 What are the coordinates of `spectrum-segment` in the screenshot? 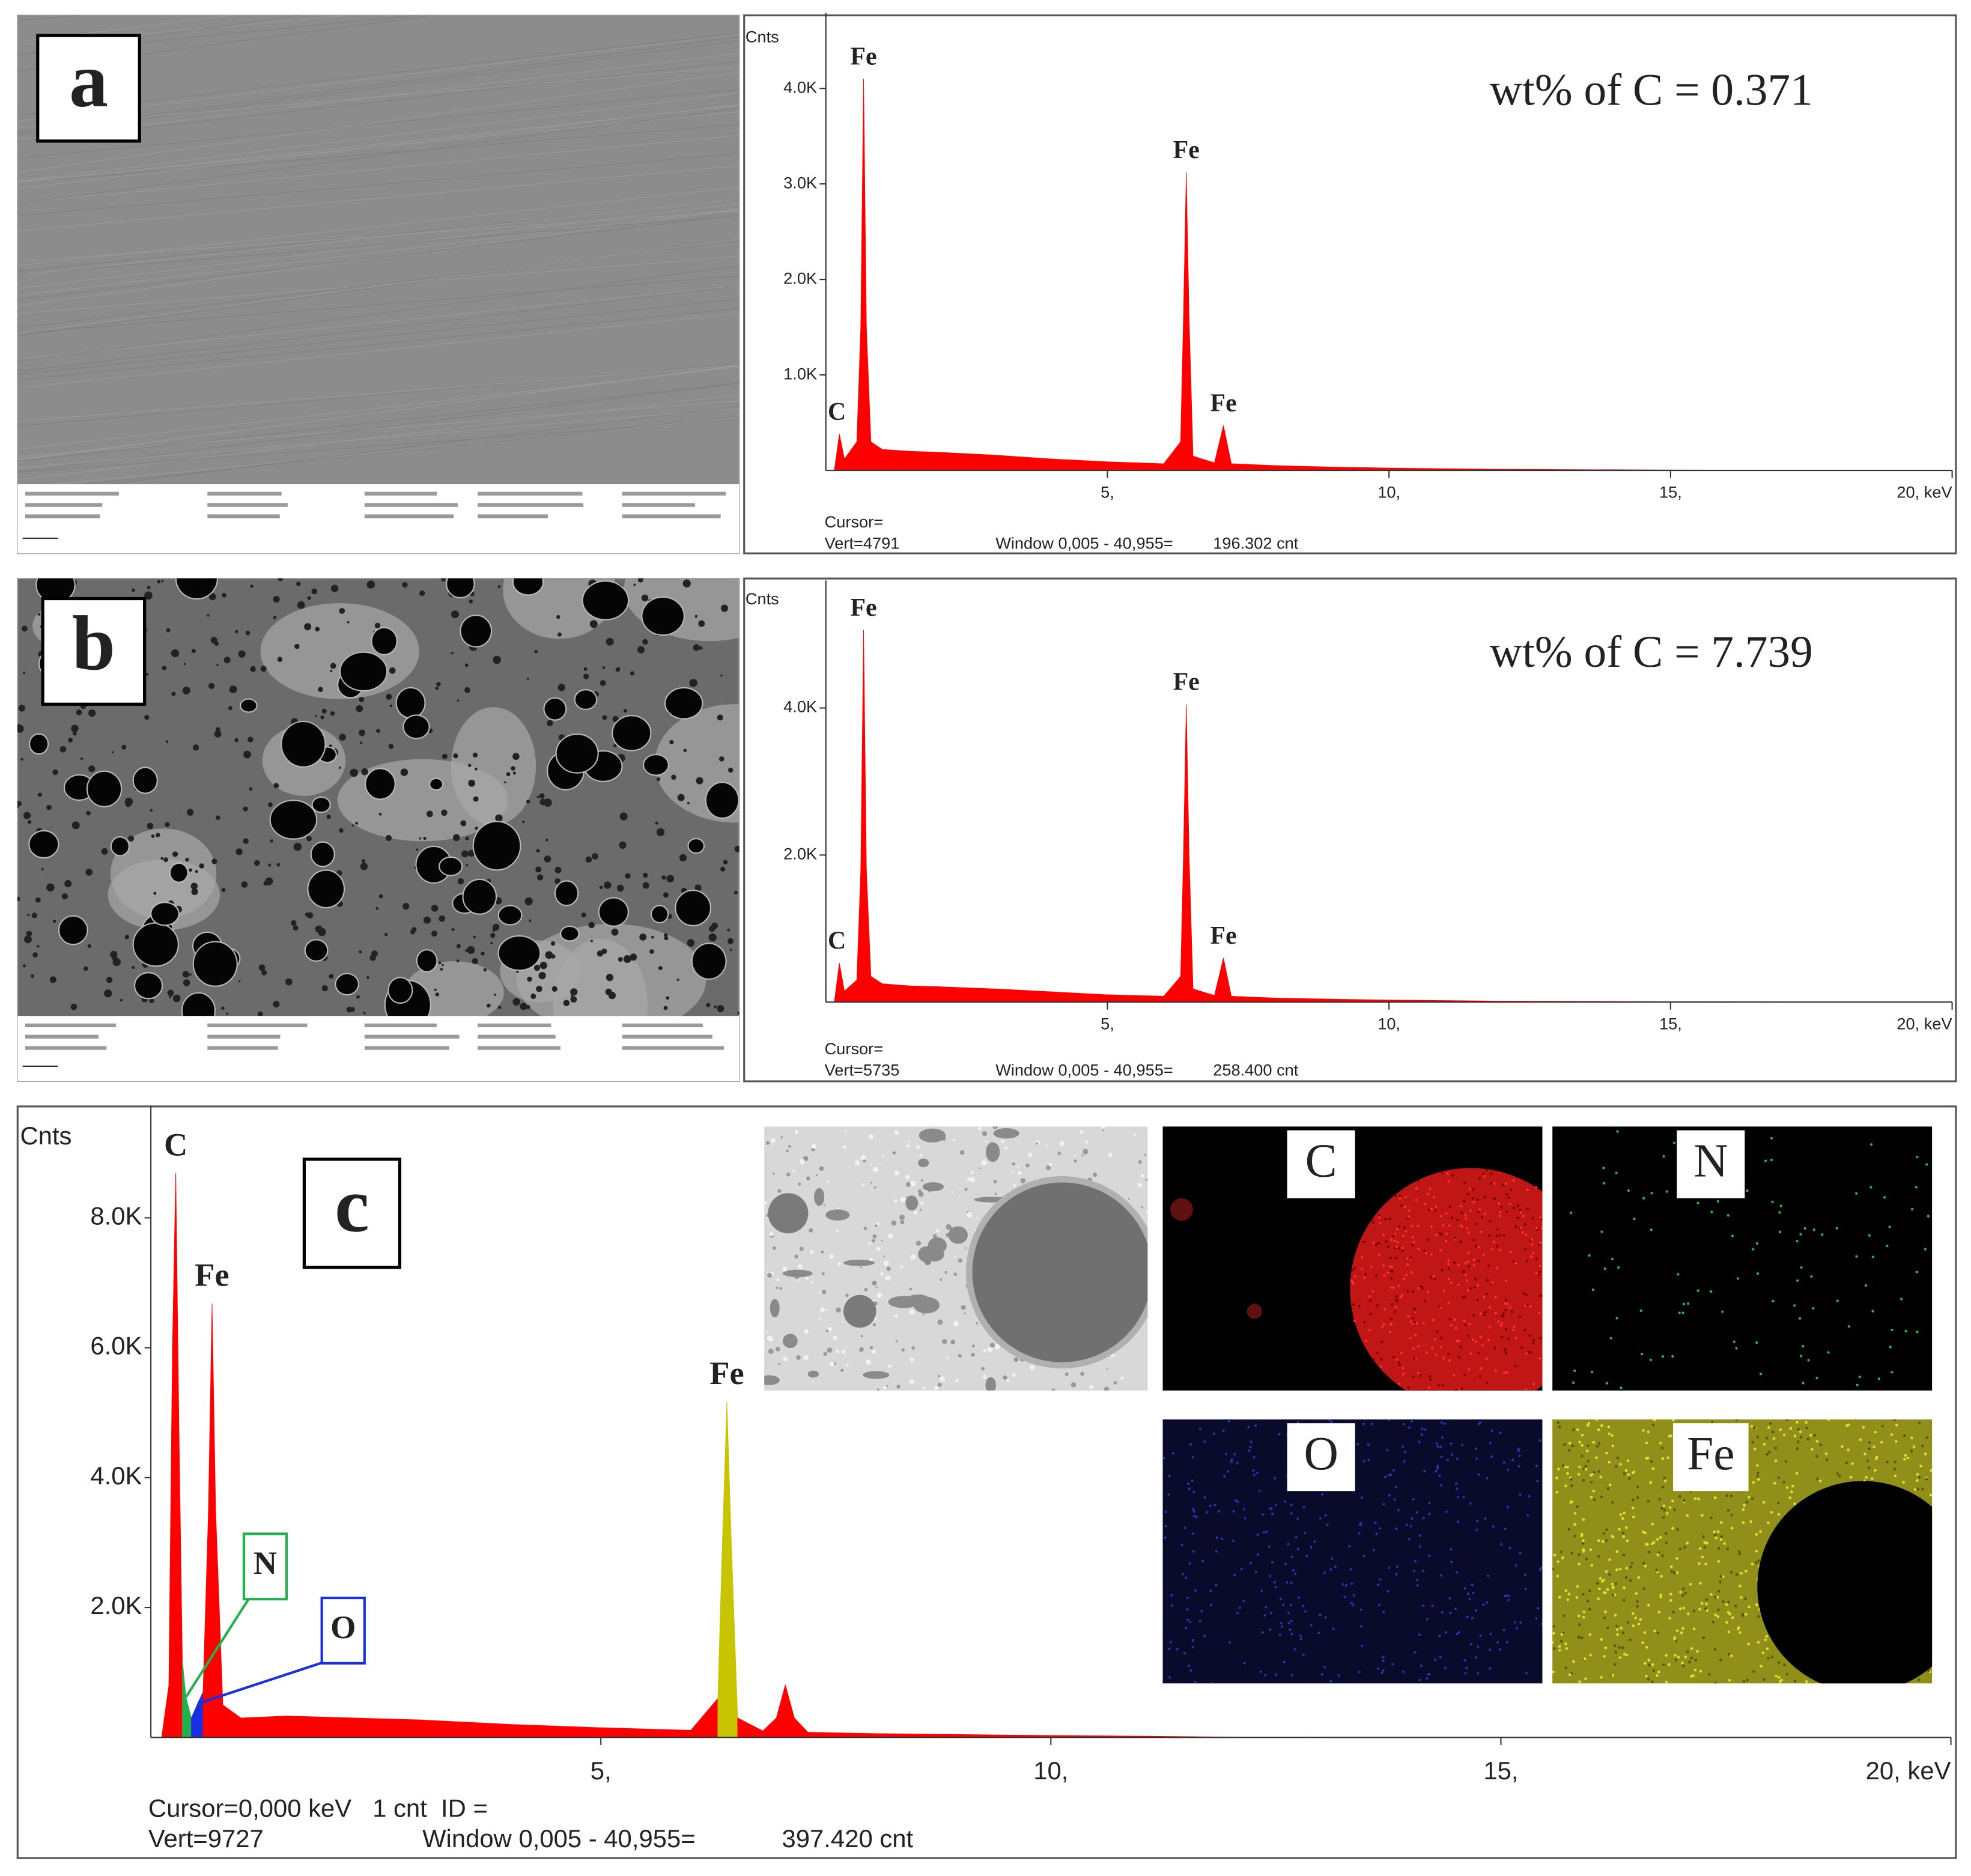 It's located at (1135, 998).